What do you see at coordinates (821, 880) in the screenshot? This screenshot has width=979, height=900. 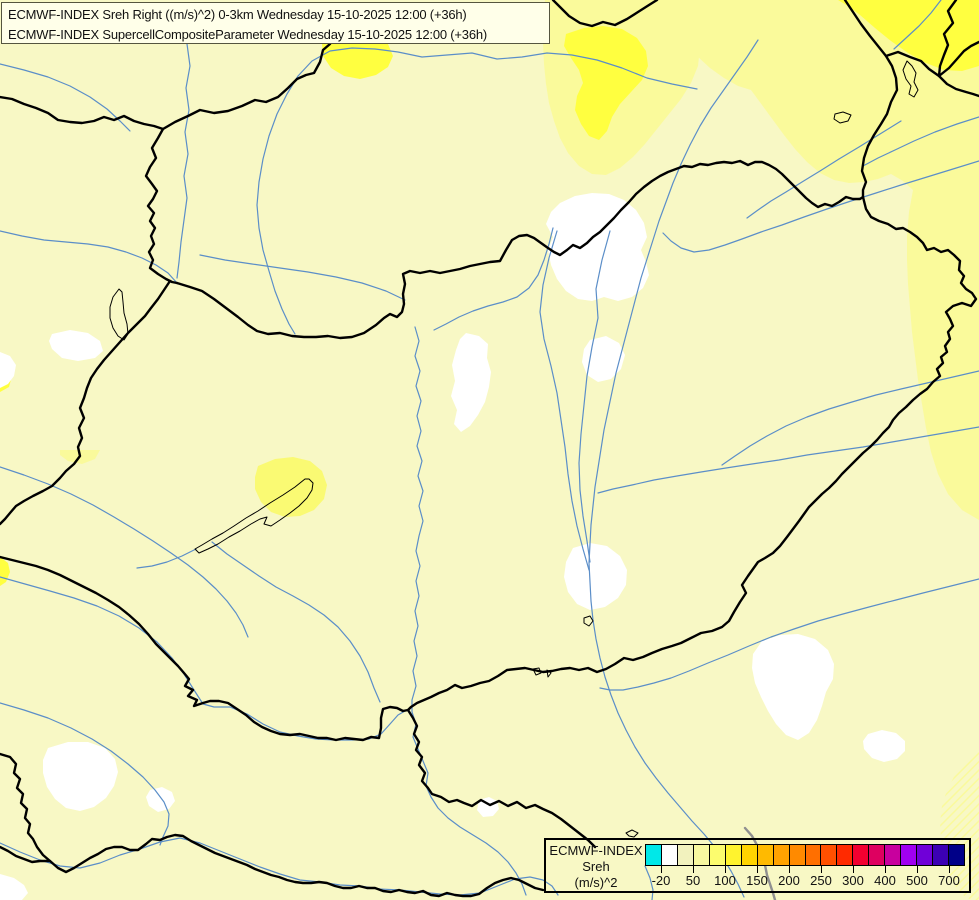 I see `legend-tick-label: 250` at bounding box center [821, 880].